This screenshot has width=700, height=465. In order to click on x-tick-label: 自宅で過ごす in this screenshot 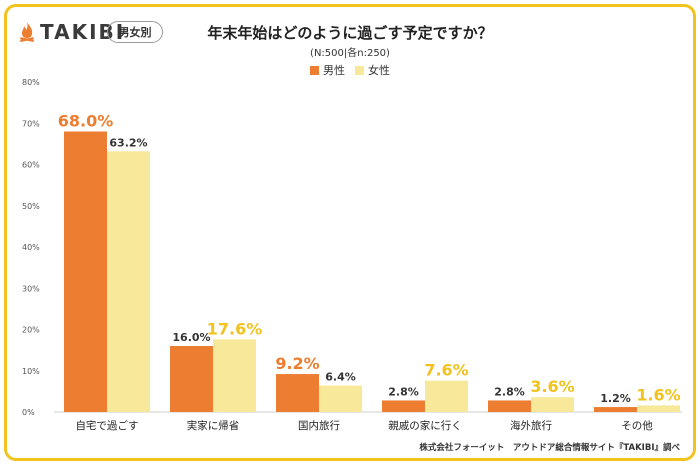, I will do `click(106, 425)`.